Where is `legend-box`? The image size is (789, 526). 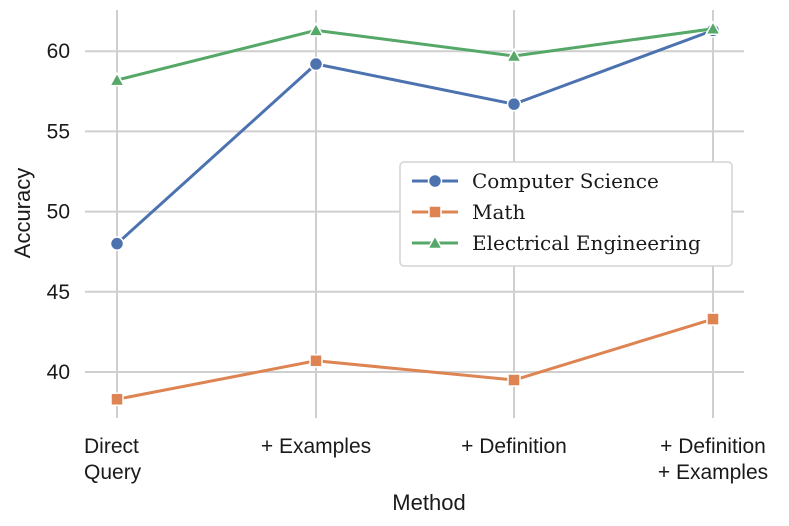
legend-box is located at coordinates (566, 214).